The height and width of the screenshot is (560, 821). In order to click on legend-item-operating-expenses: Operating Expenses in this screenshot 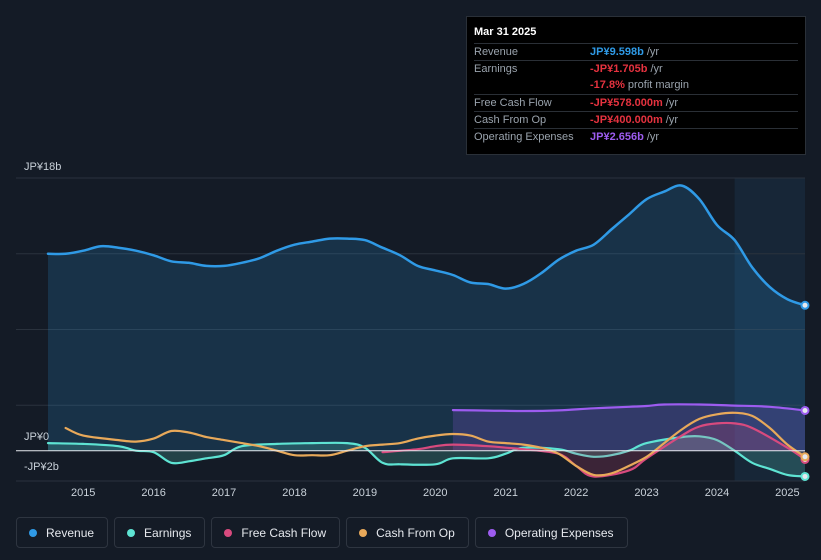, I will do `click(551, 532)`.